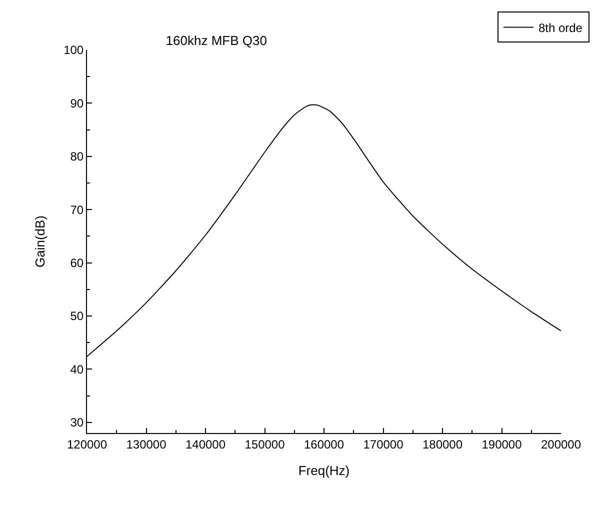 This screenshot has width=601, height=514. Describe the element at coordinates (265, 444) in the screenshot. I see `x-tick-label: 150000` at that location.